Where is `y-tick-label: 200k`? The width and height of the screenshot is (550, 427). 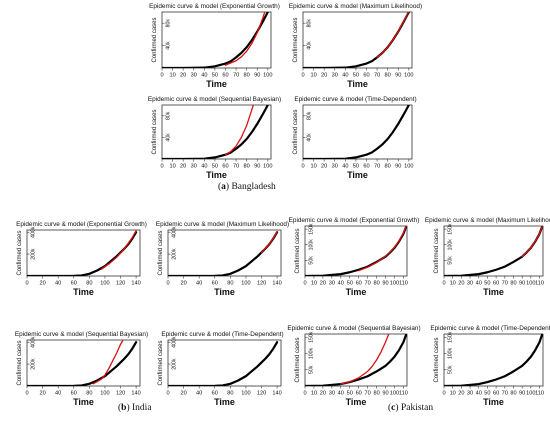
y-tick-label: 200k is located at coordinates (34, 364).